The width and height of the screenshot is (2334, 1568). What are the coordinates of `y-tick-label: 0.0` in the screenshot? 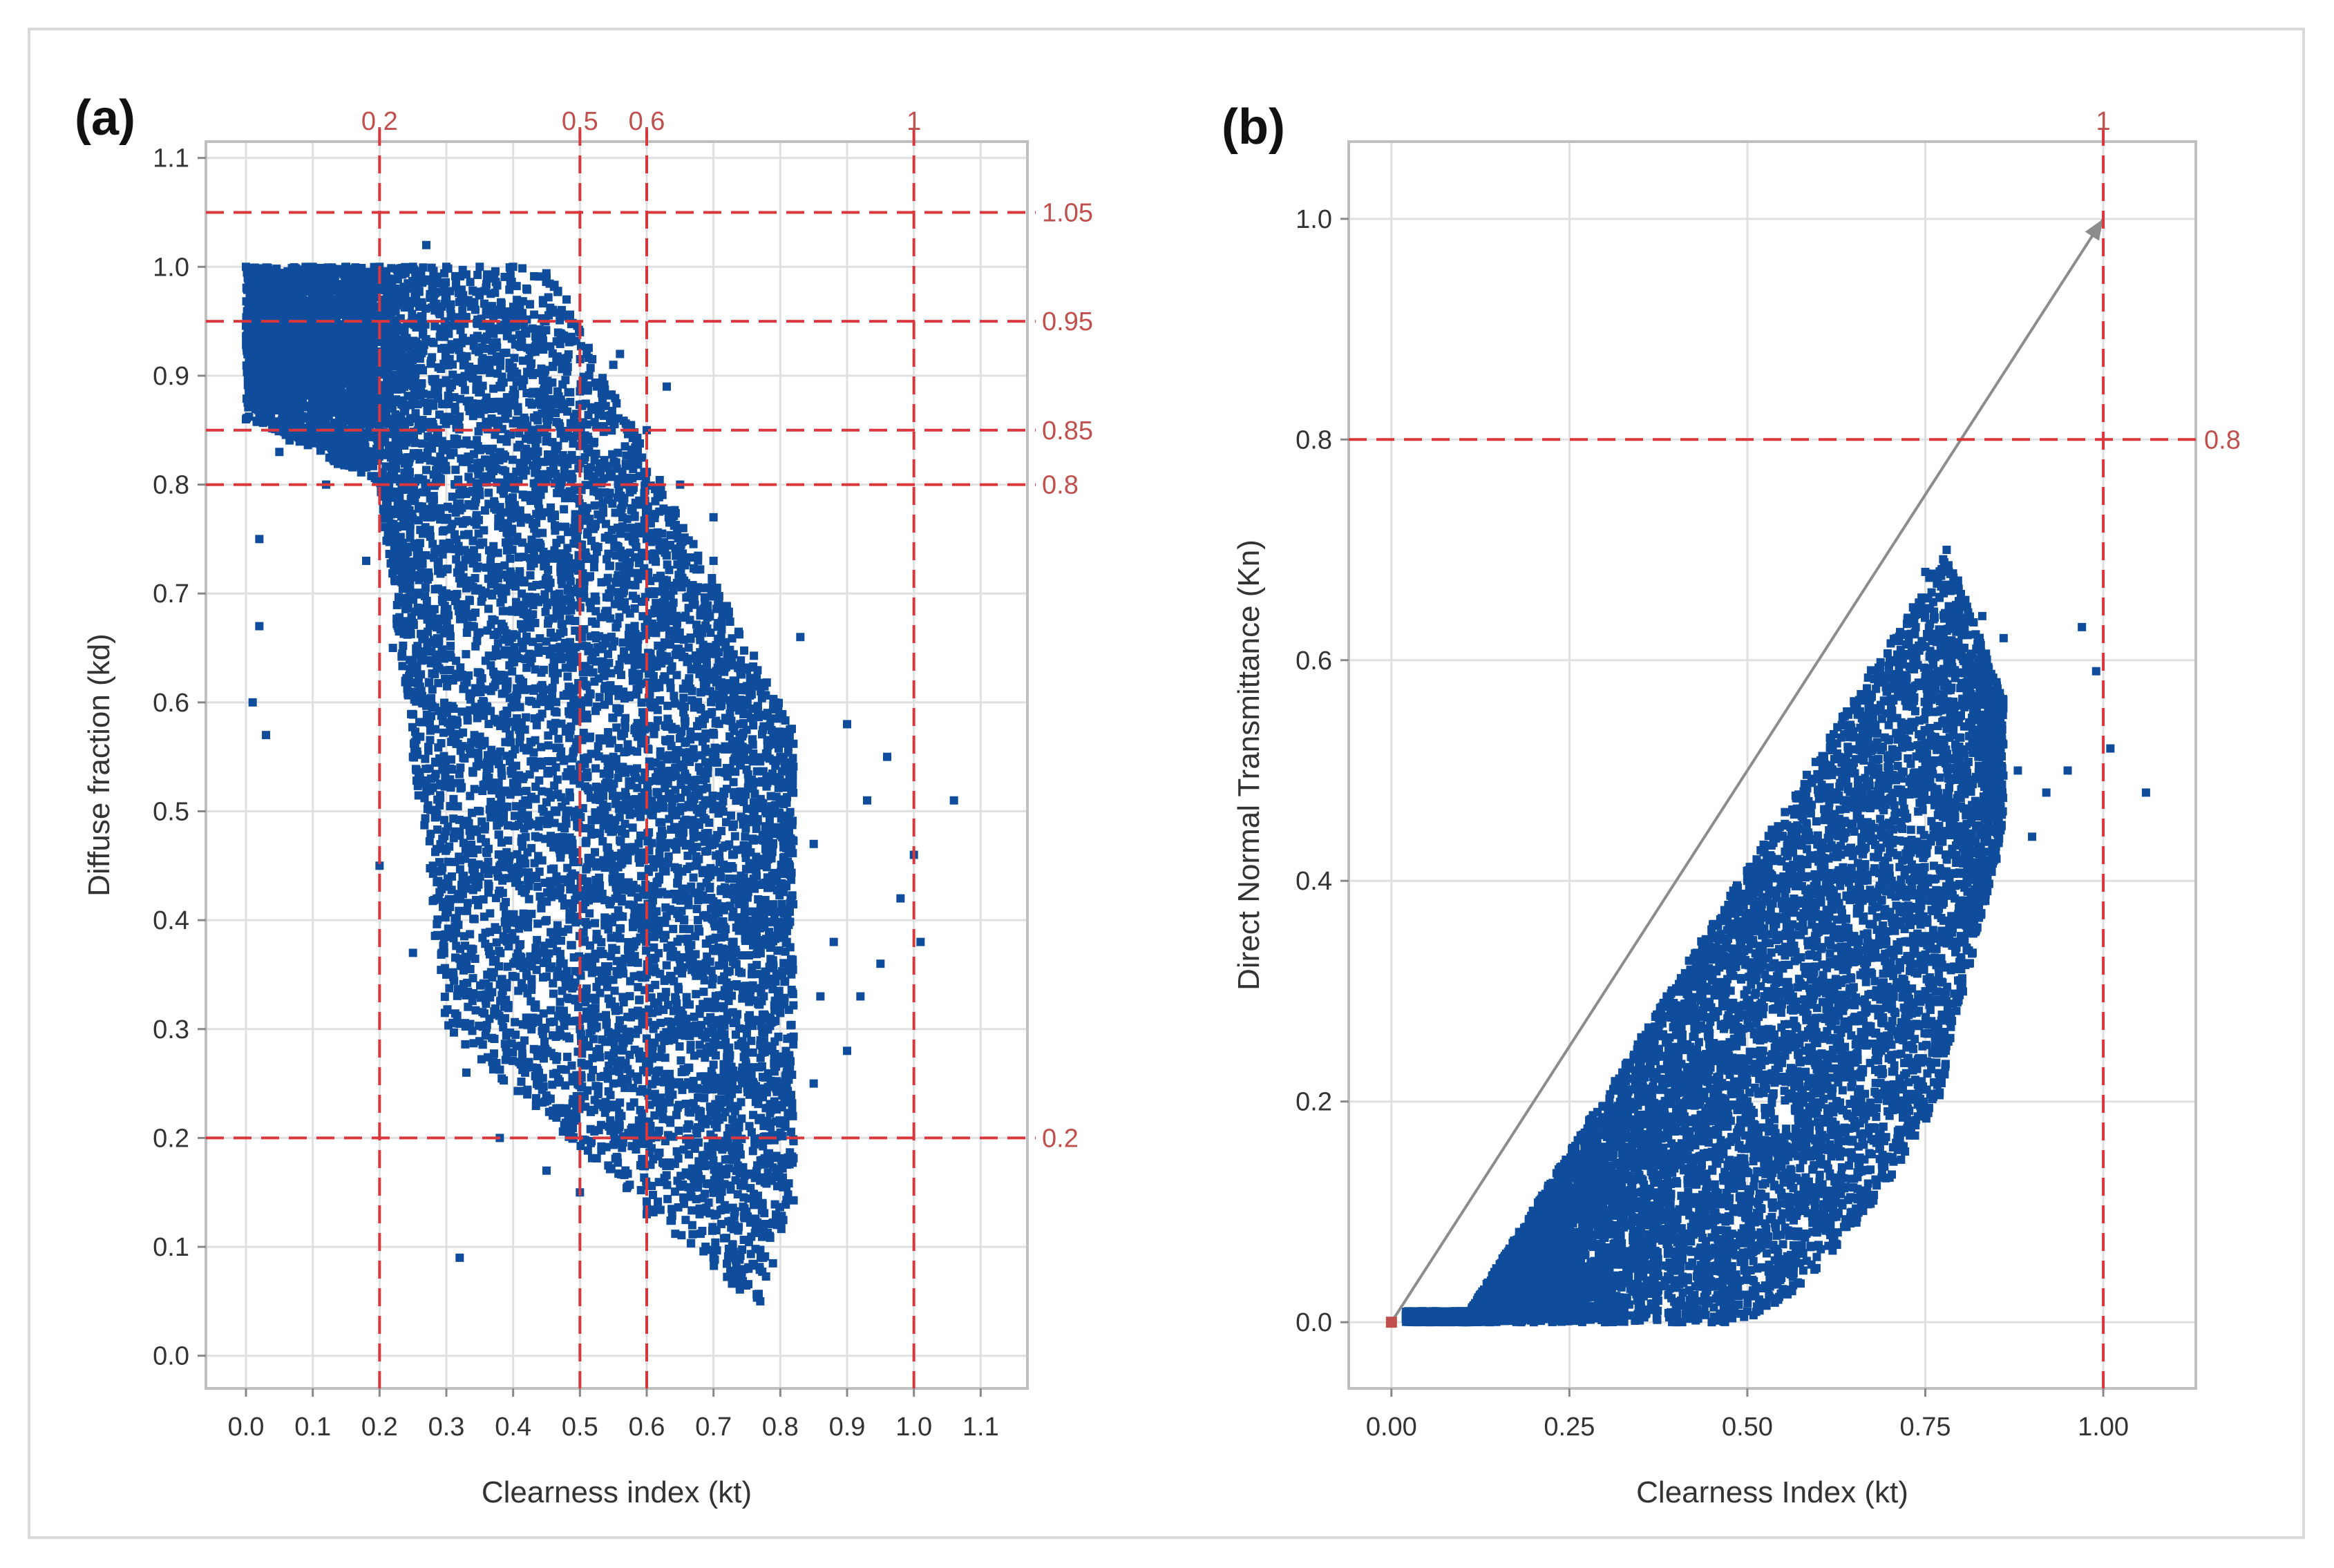 It's located at (171, 1356).